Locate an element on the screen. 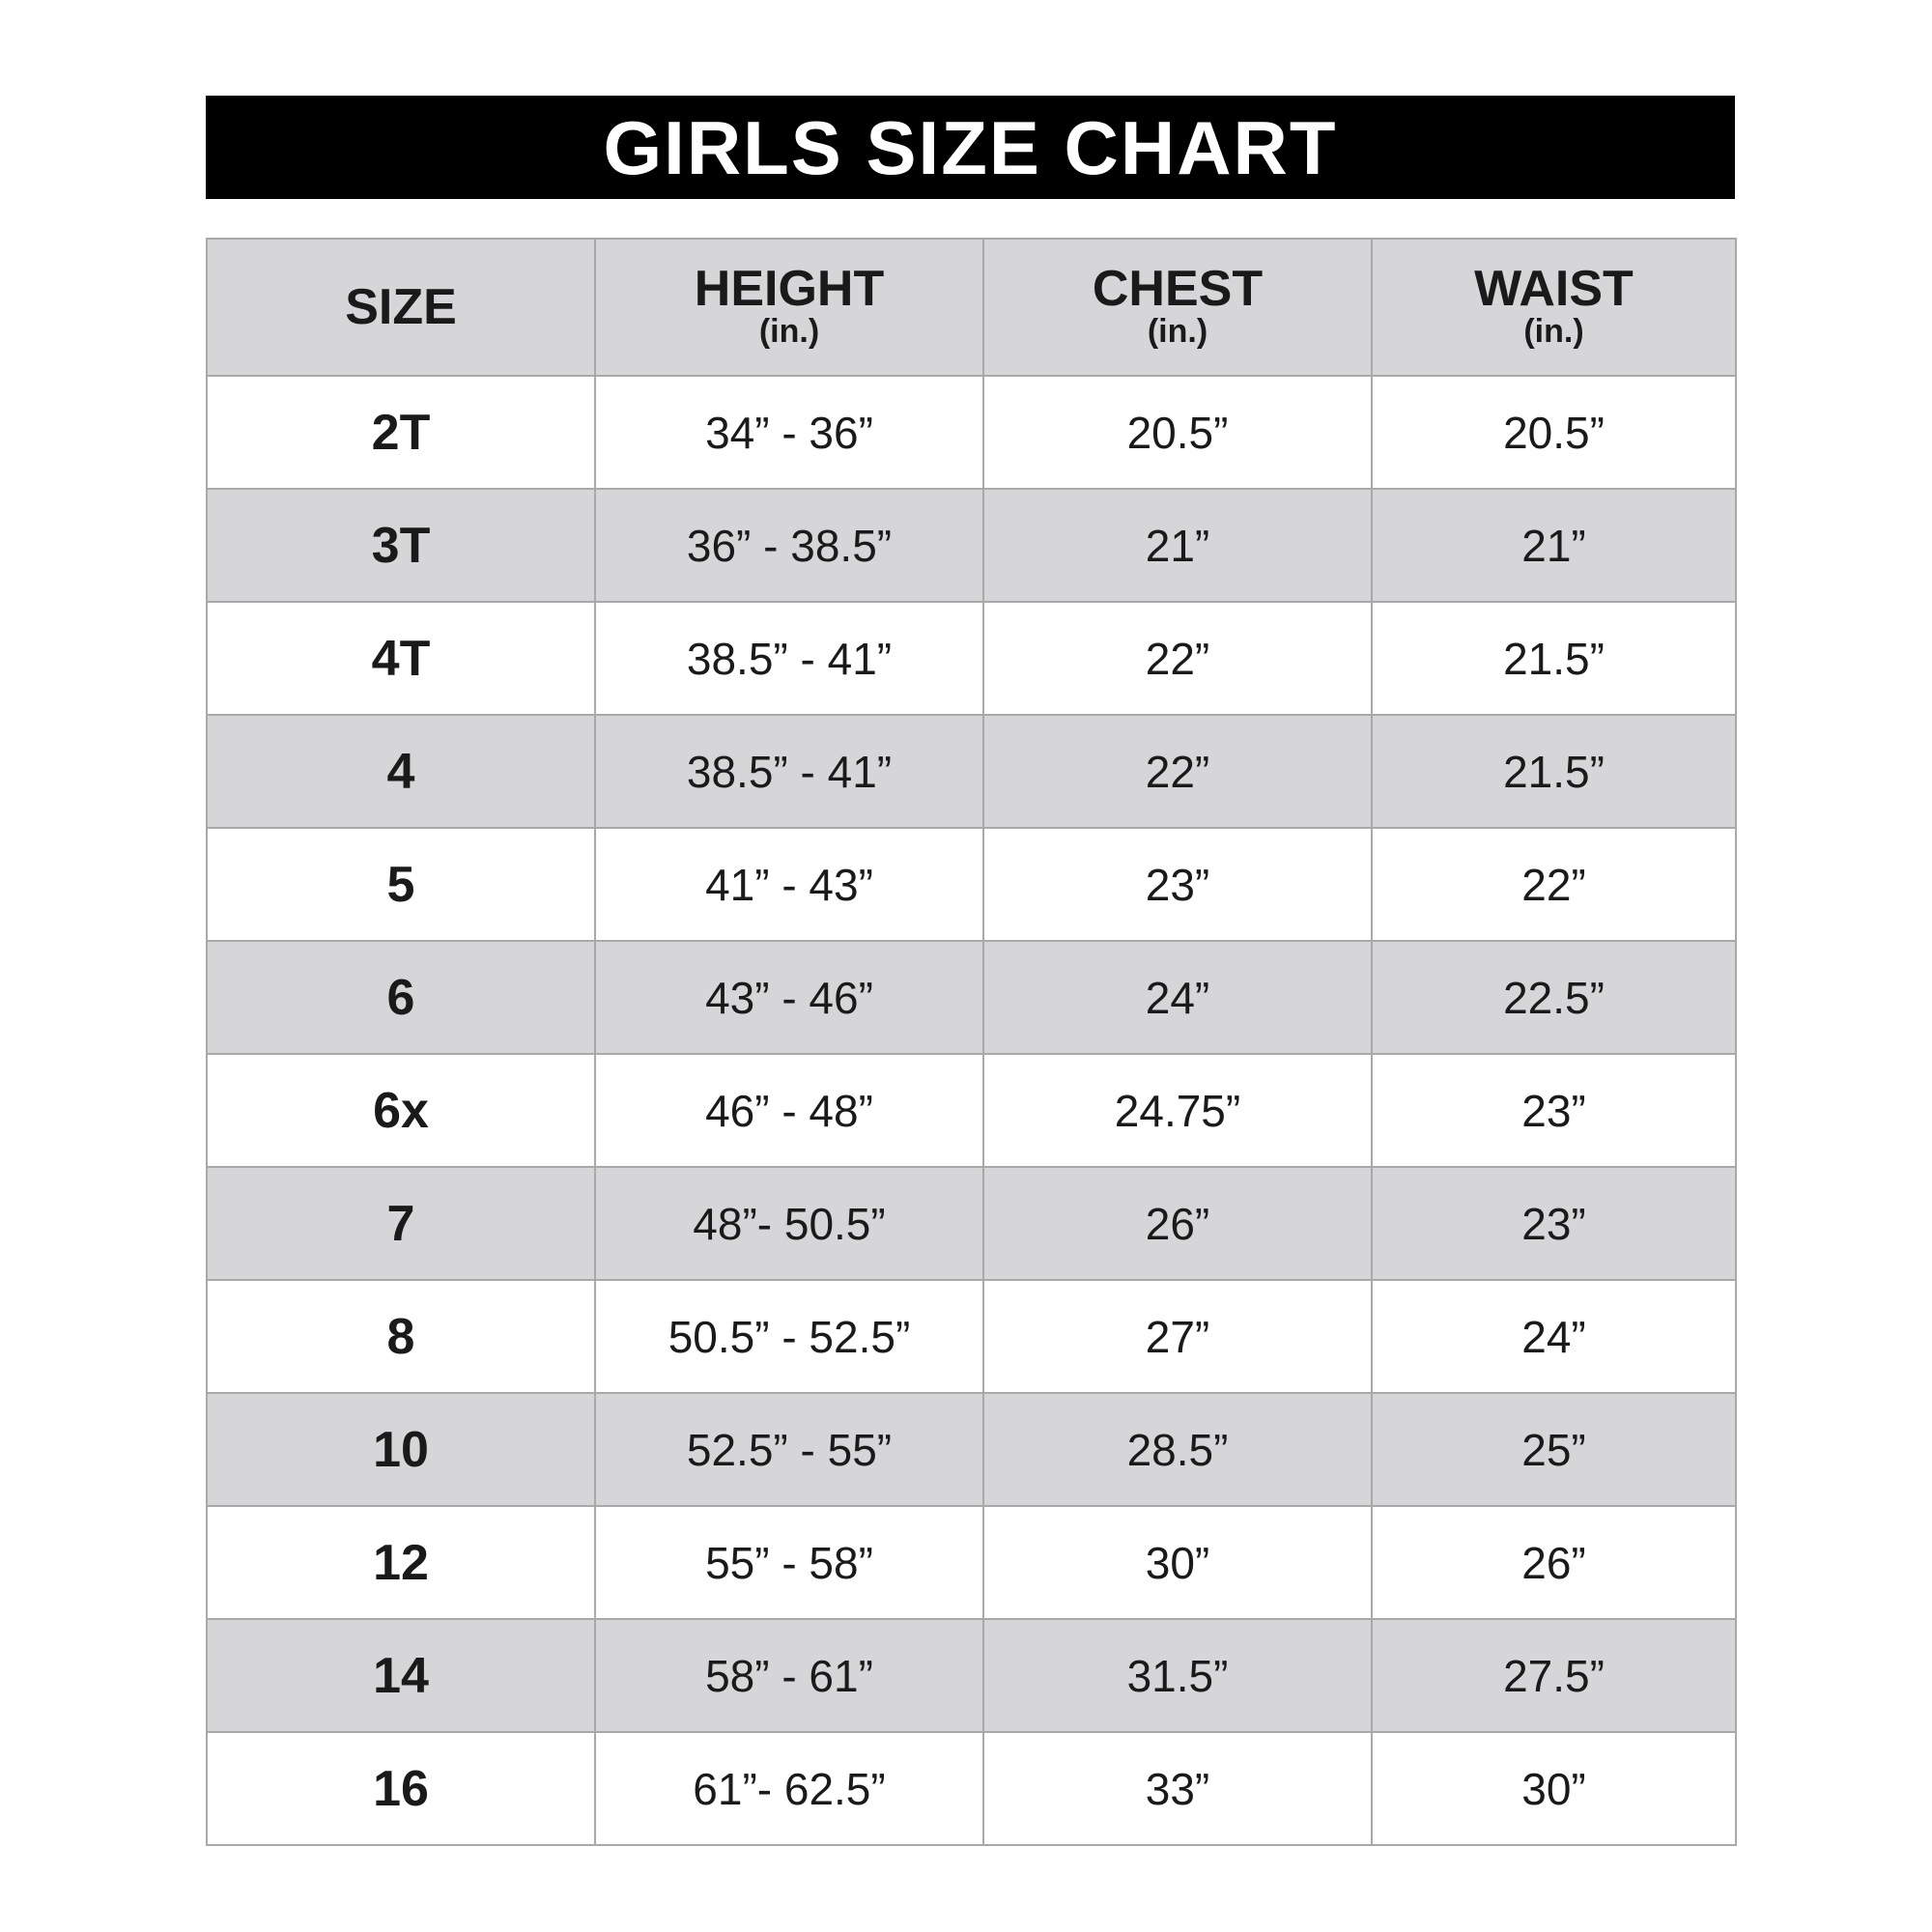 This screenshot has height=1932, width=1932. table-row: 3T 36” - 38.5” 21” 21” is located at coordinates (971, 545).